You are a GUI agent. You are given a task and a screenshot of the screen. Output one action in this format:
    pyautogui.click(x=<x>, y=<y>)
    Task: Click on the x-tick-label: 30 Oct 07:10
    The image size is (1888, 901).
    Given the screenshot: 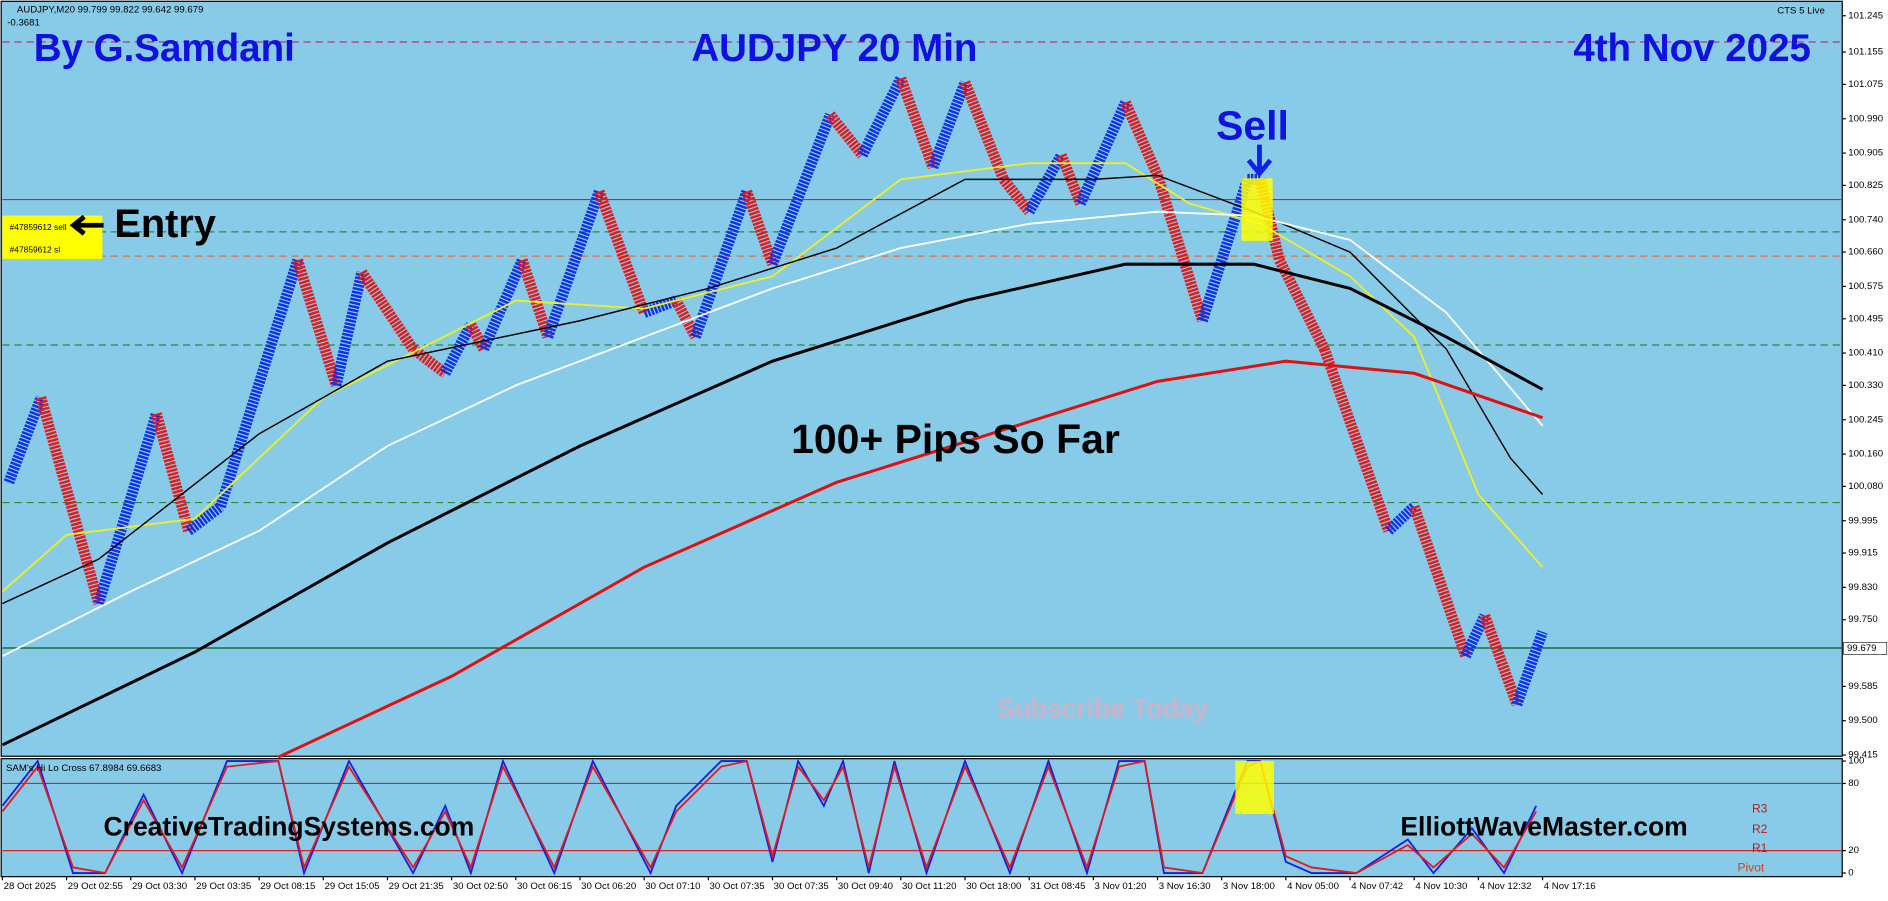 What is the action you would take?
    pyautogui.click(x=672, y=886)
    